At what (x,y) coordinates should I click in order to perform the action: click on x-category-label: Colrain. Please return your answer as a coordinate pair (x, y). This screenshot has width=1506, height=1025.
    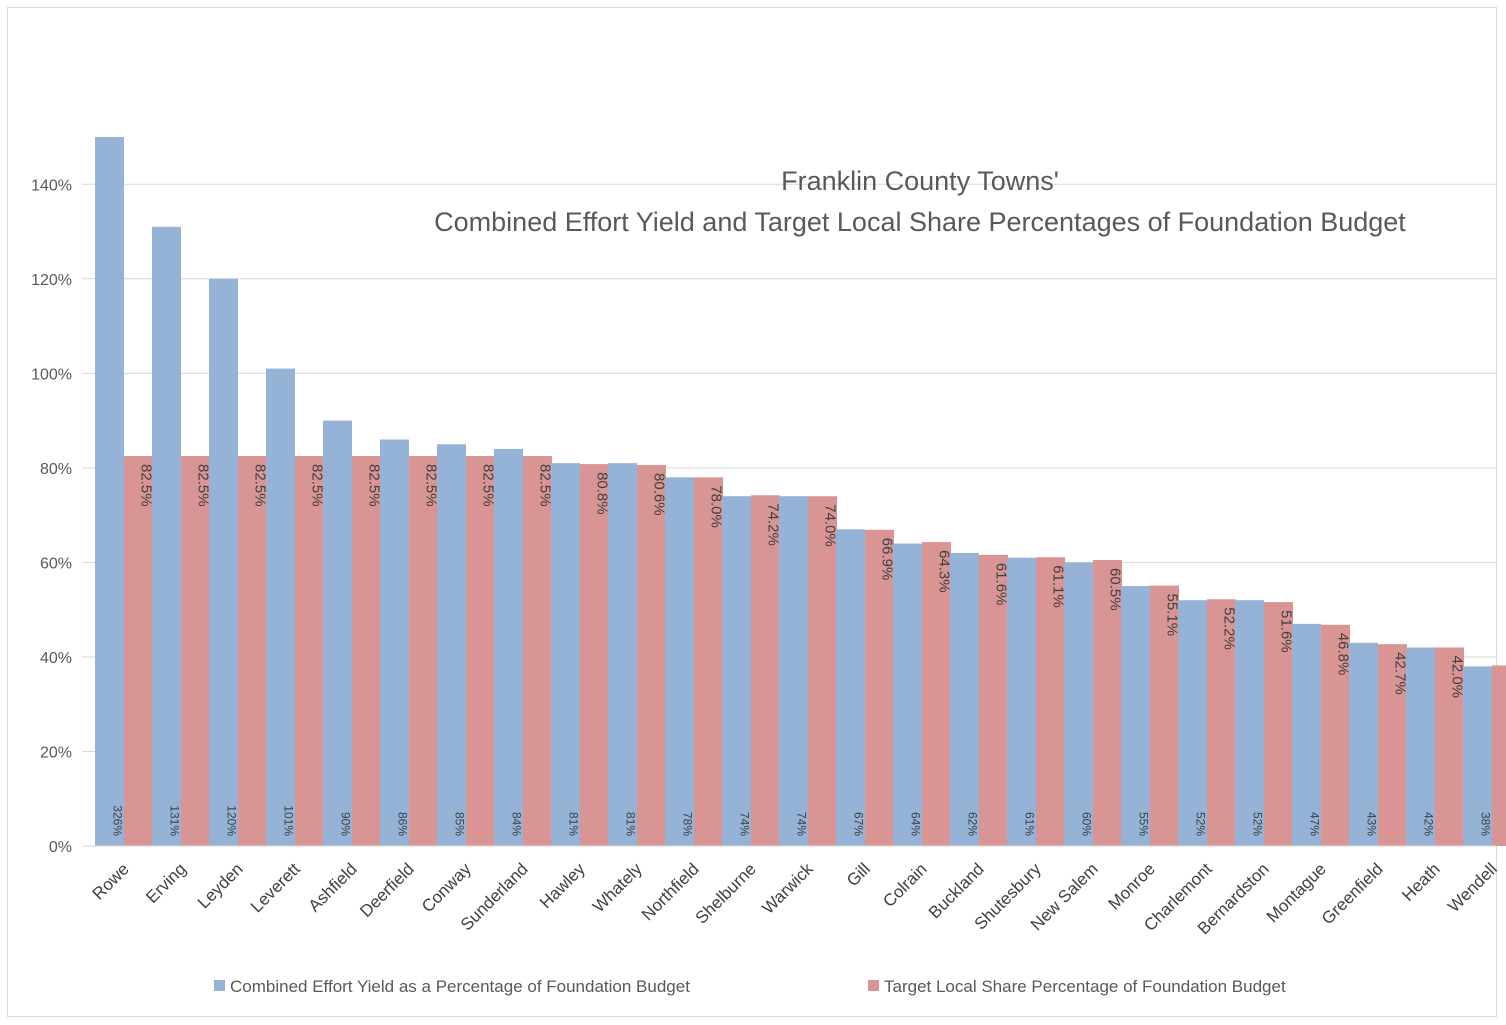
    Looking at the image, I should click on (905, 885).